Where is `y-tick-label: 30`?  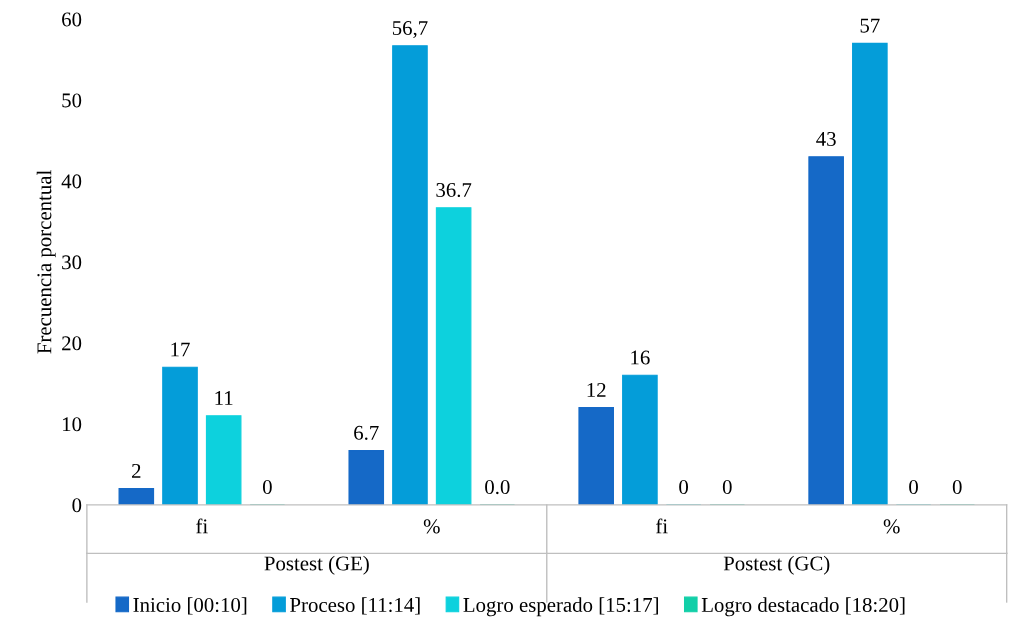
y-tick-label: 30 is located at coordinates (72, 262).